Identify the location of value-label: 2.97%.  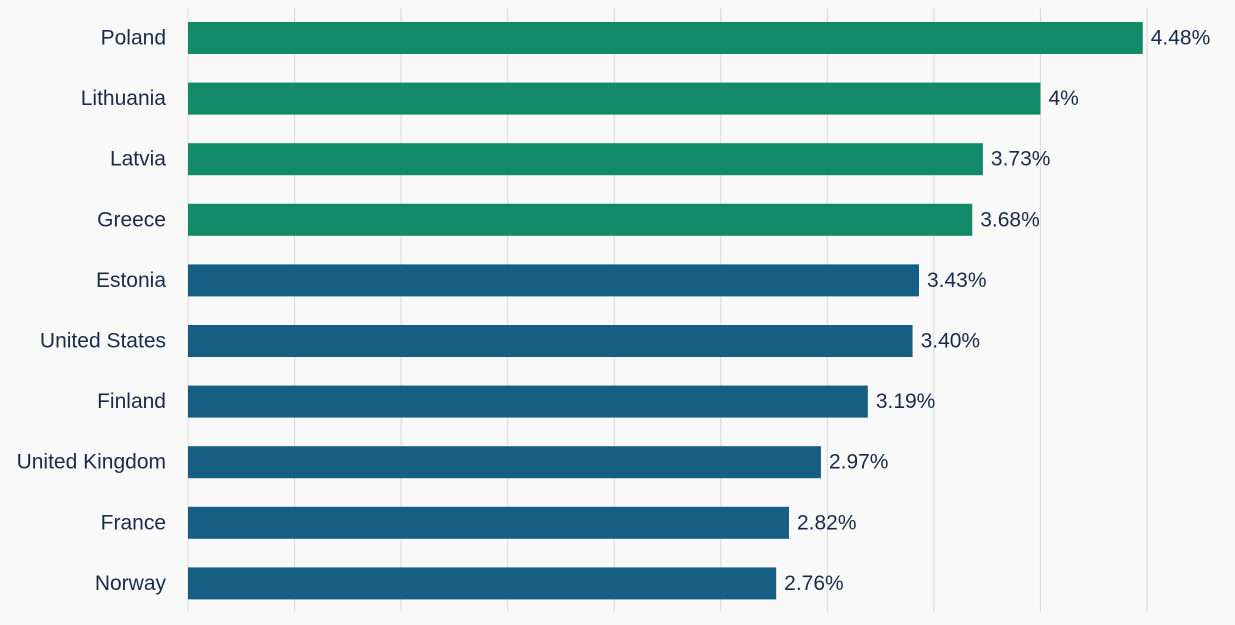
(859, 462).